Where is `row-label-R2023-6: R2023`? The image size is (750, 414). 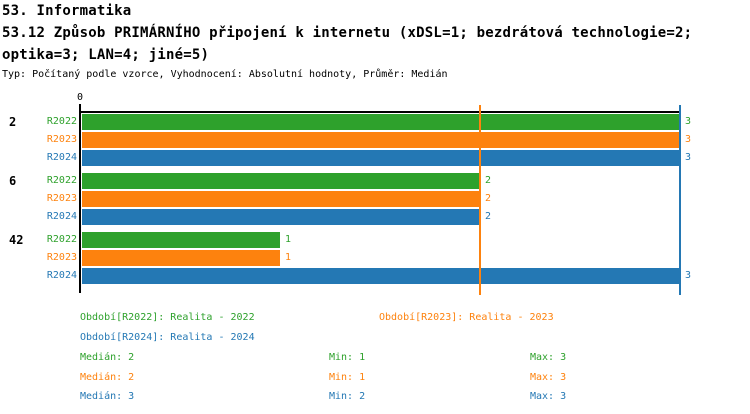
row-label-R2023-6: R2023 is located at coordinates (61, 198).